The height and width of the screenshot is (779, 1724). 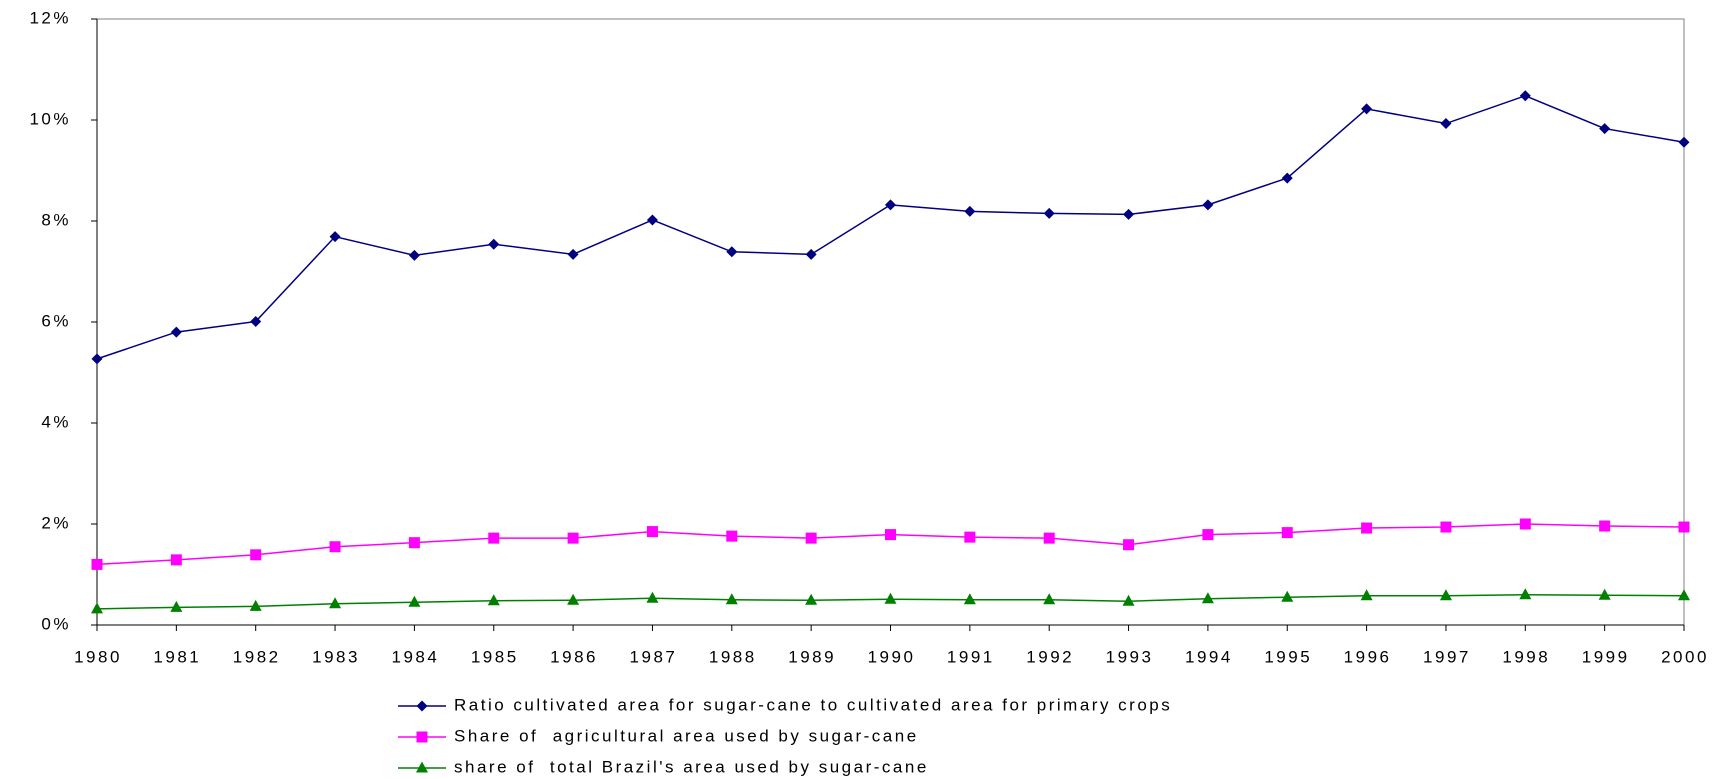 What do you see at coordinates (177, 656) in the screenshot?
I see `x-tick-label: 1981` at bounding box center [177, 656].